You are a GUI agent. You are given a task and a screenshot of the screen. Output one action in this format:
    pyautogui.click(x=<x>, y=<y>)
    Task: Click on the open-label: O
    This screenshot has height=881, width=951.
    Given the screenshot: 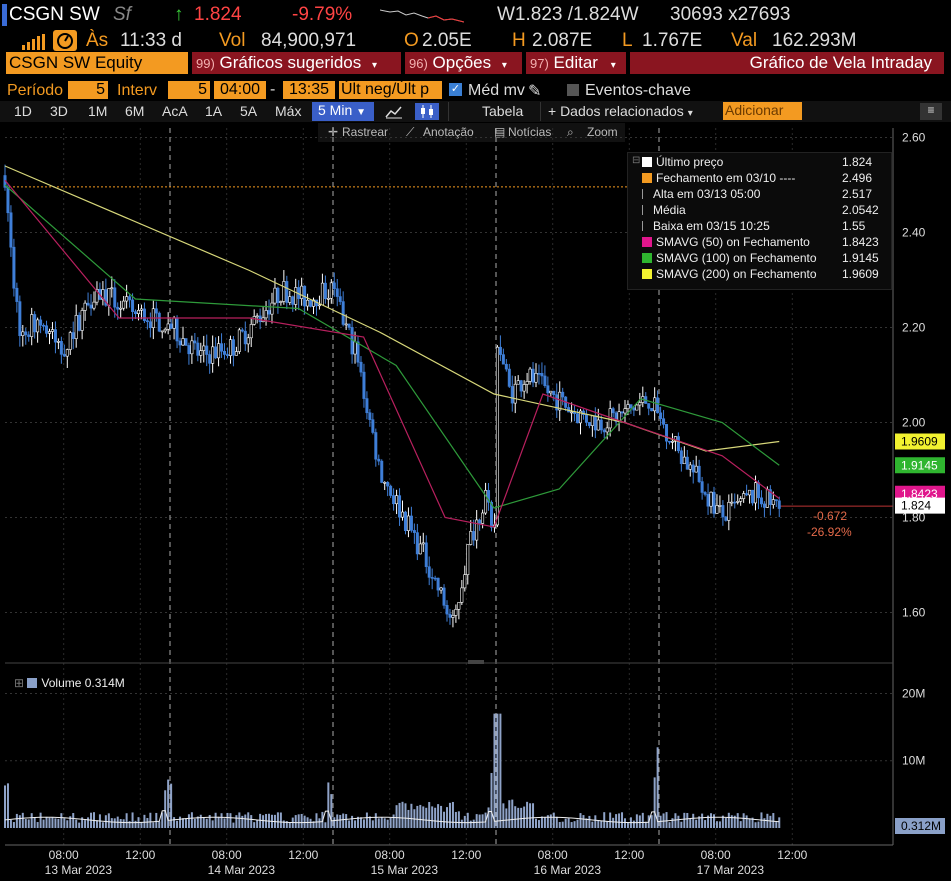 What is the action you would take?
    pyautogui.click(x=411, y=40)
    